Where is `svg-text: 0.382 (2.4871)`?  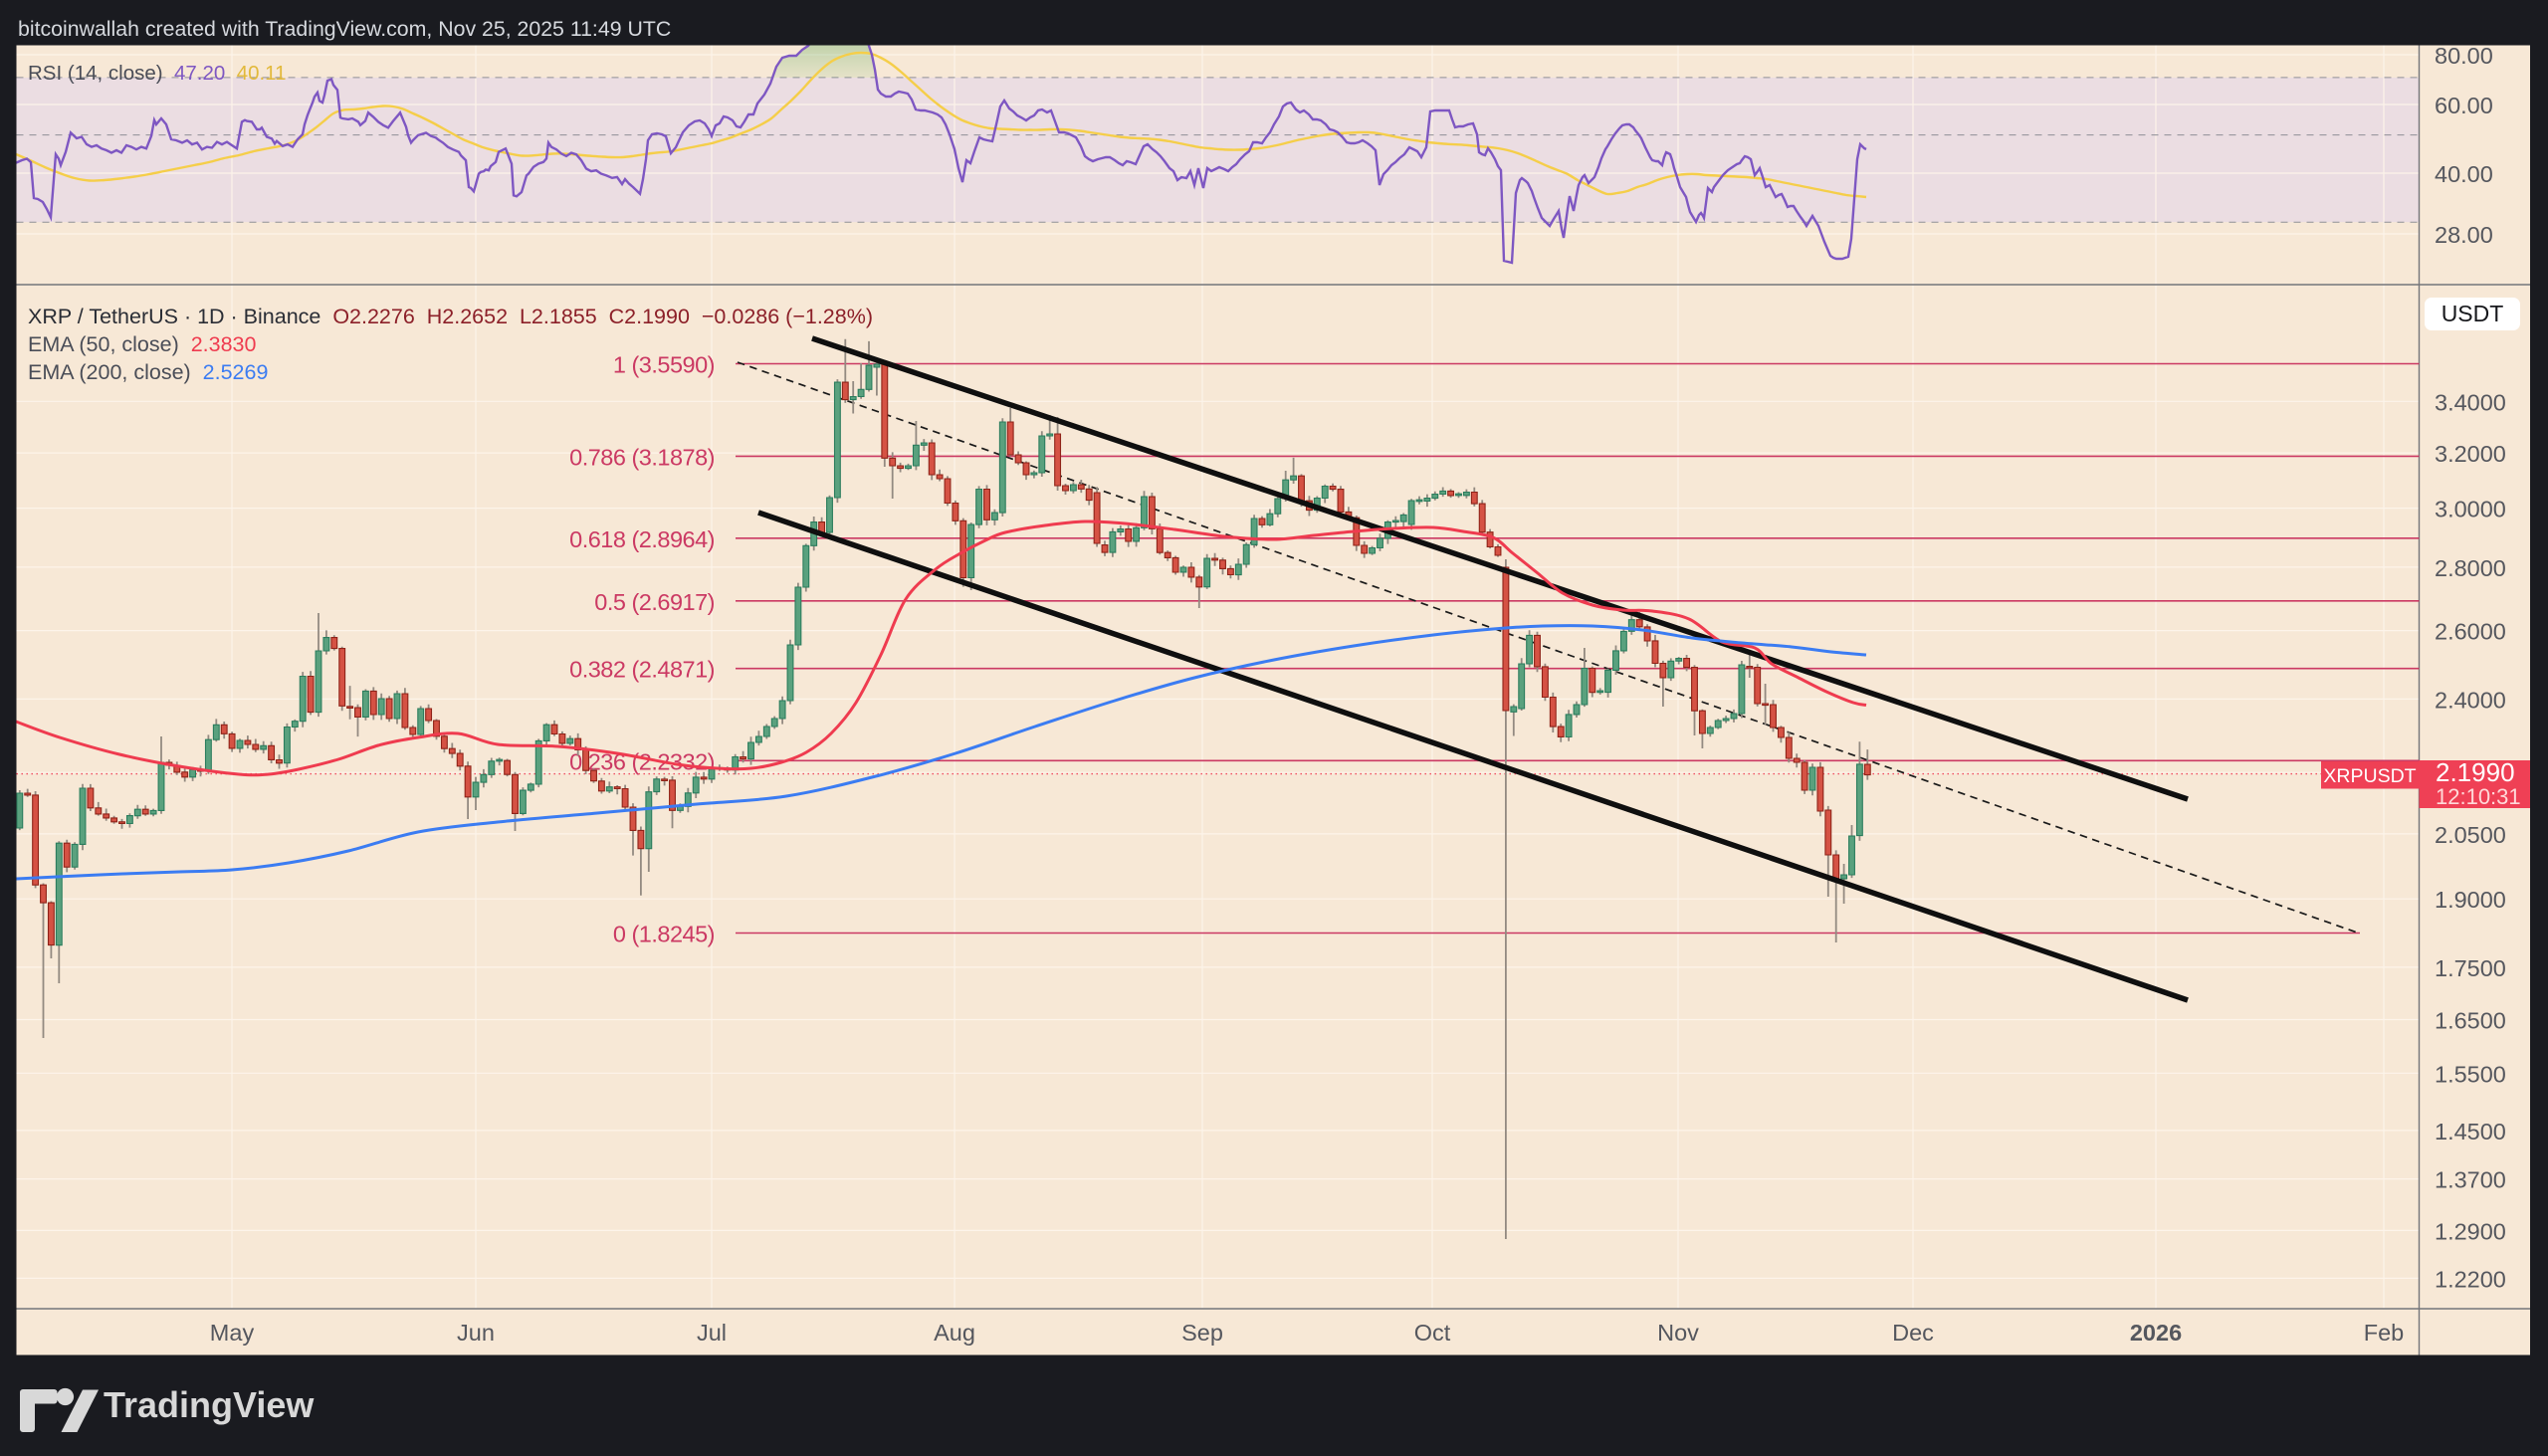
svg-text: 0.382 (2.4871) is located at coordinates (642, 670).